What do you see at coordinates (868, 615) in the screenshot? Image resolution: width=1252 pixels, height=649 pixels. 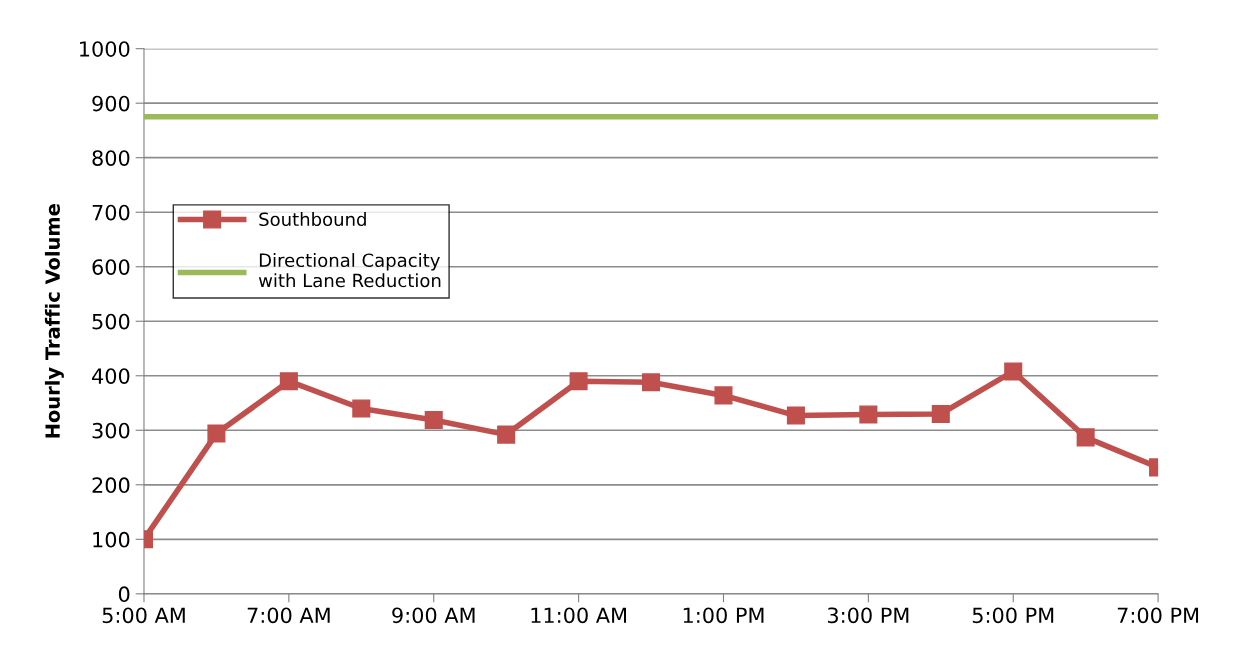 I see `x-tick-label: 3:00 PM` at bounding box center [868, 615].